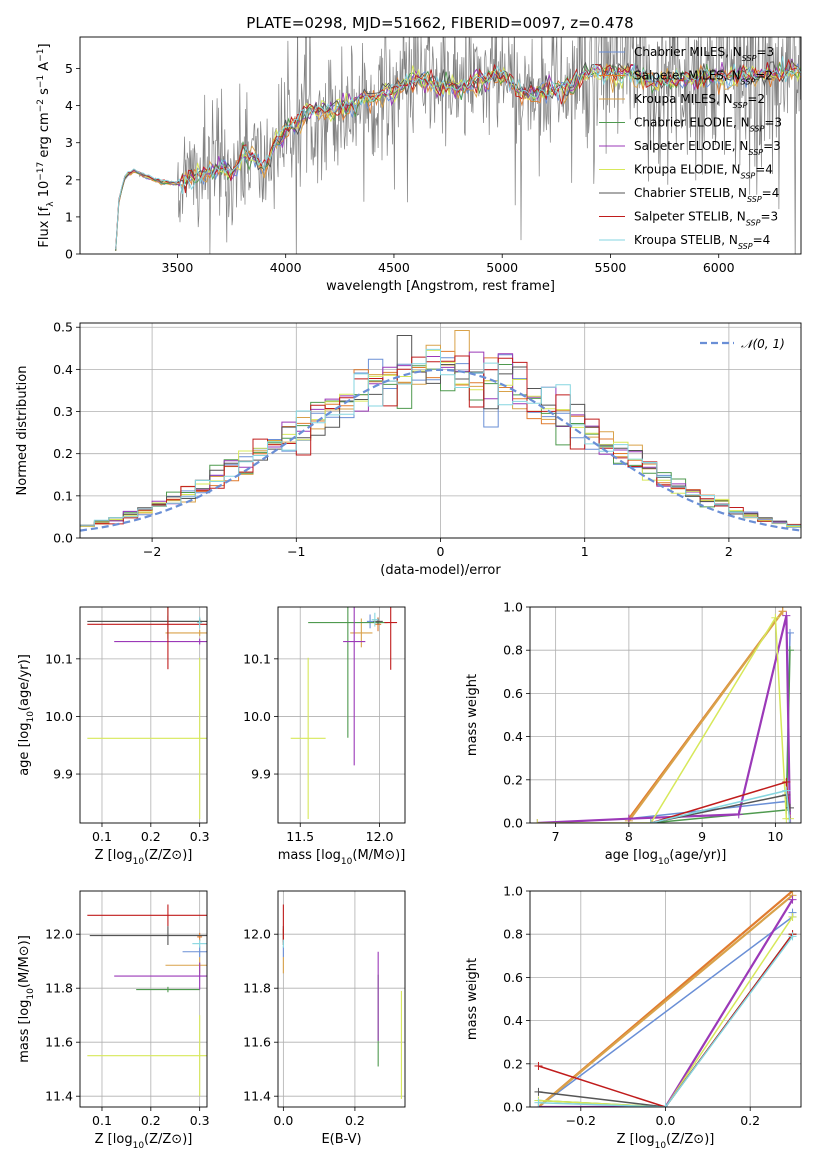 The image size is (819, 1170). I want to click on x-tick-label: 10, so click(775, 836).